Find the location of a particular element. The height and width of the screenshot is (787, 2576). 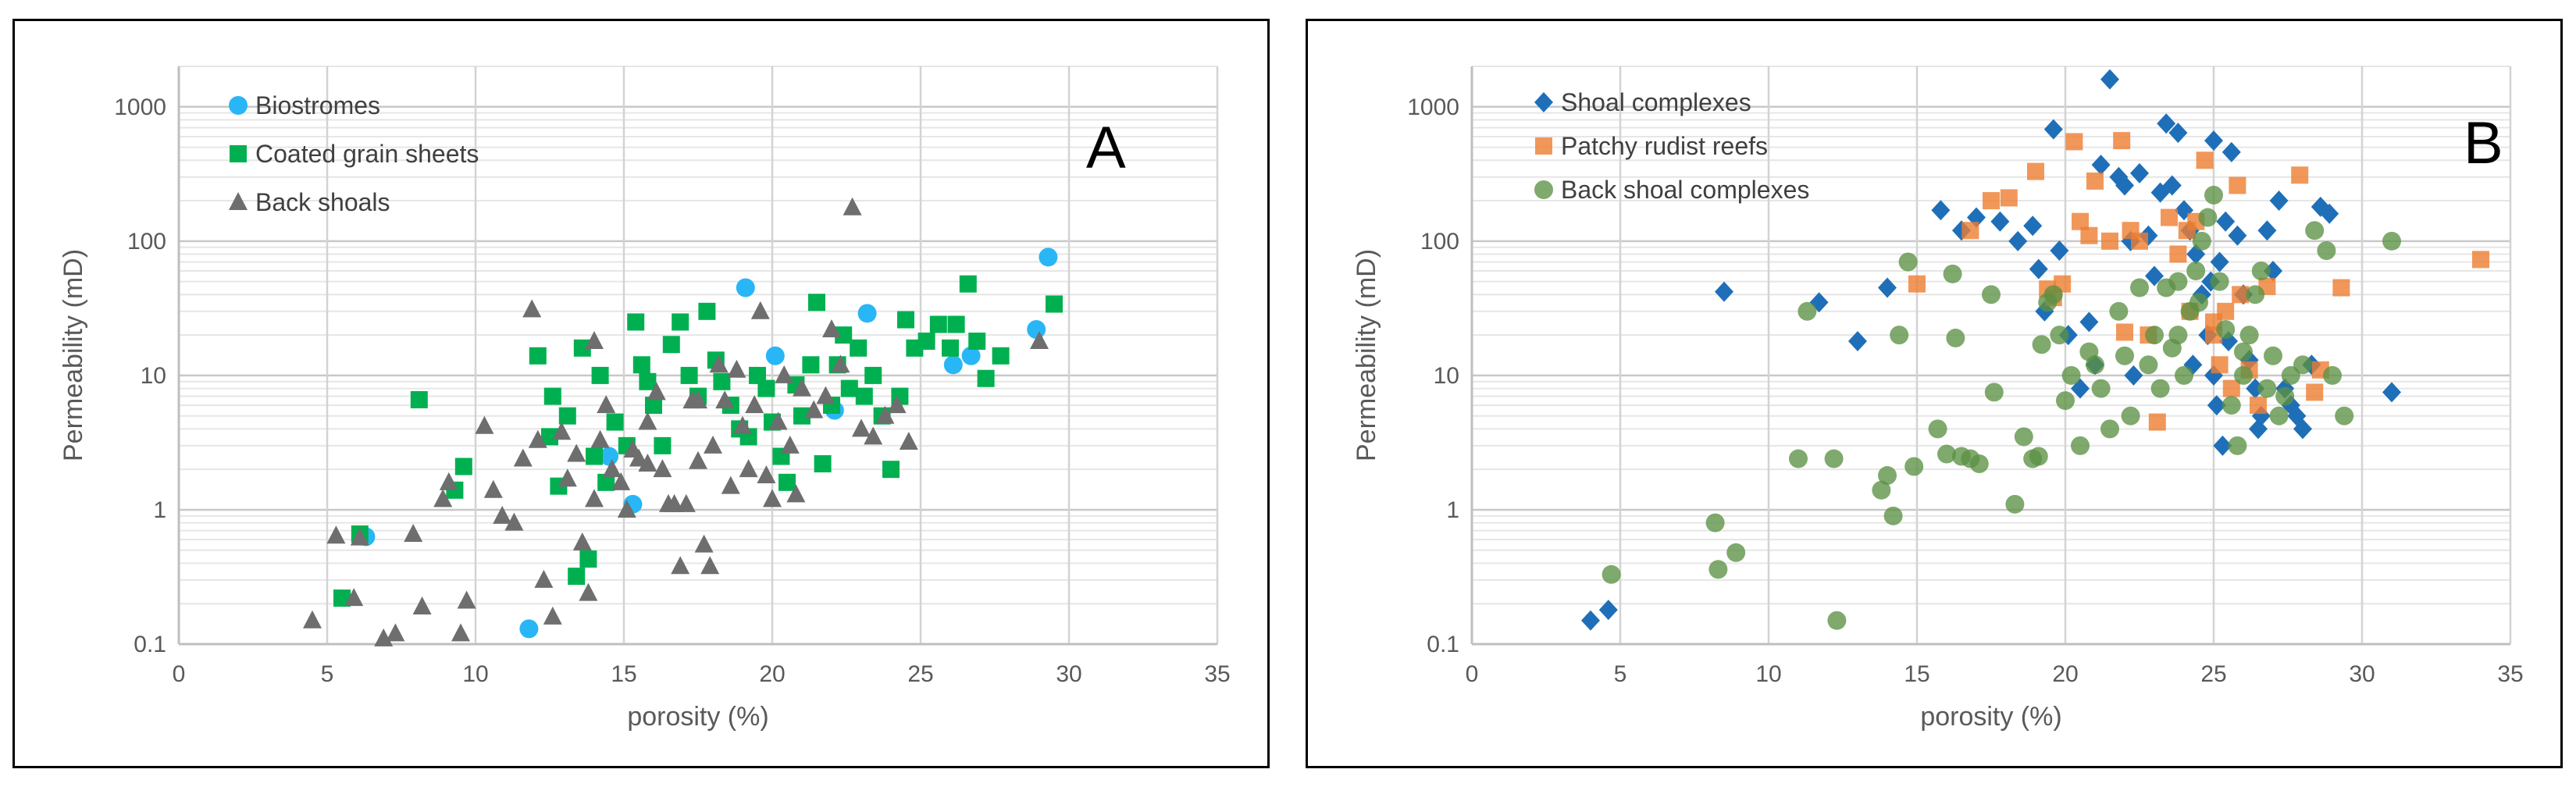

legend-label: Back shoals is located at coordinates (322, 202).